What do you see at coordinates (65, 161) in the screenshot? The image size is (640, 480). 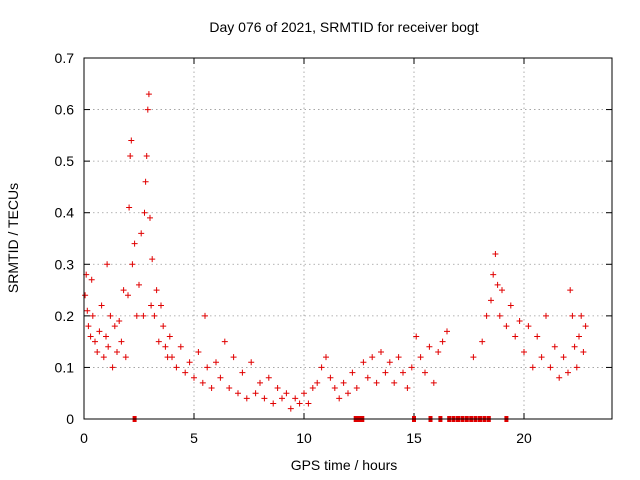 I see `y-tick-label: 0.5` at bounding box center [65, 161].